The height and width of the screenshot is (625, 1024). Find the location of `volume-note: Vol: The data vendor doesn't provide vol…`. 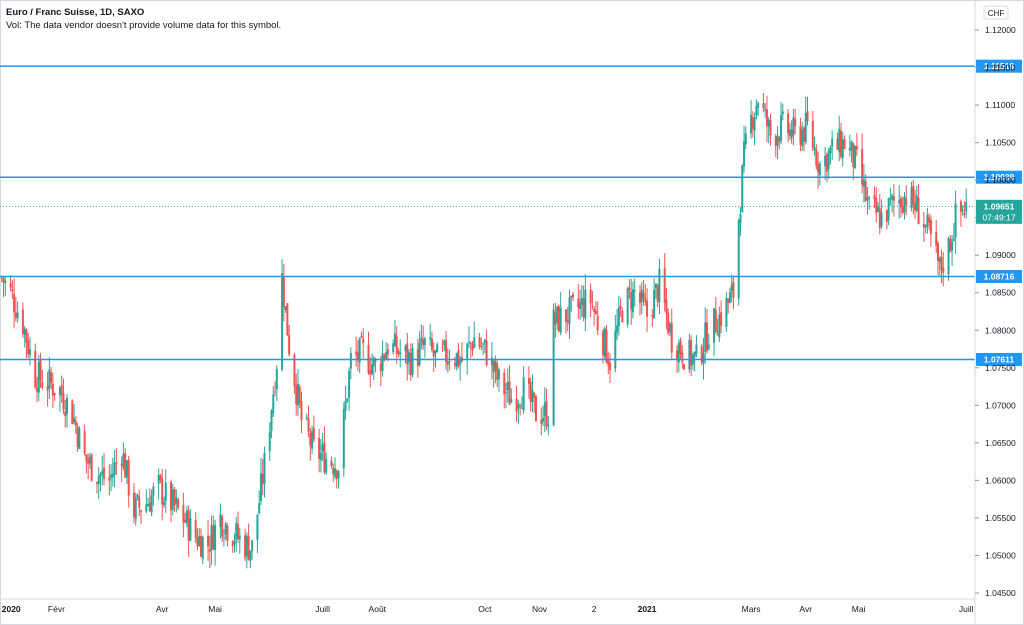

volume-note: Vol: The data vendor doesn't provide vol… is located at coordinates (144, 25).